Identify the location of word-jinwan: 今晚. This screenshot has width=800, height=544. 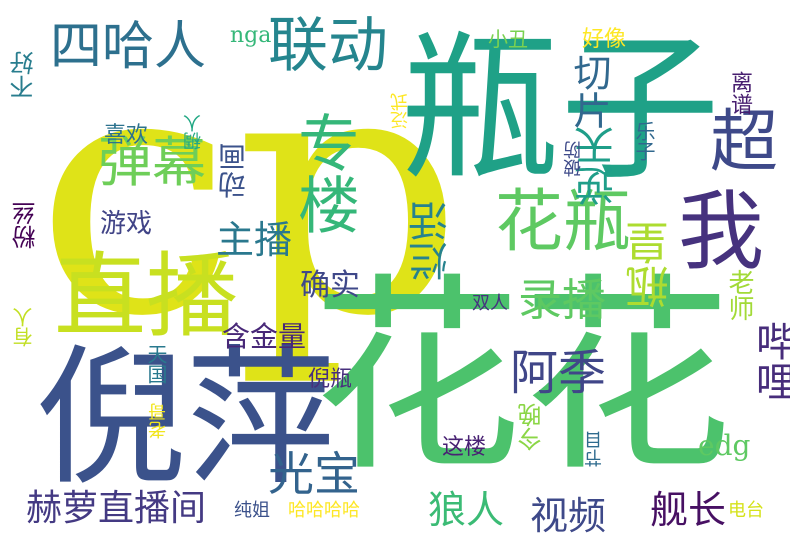
(532, 427).